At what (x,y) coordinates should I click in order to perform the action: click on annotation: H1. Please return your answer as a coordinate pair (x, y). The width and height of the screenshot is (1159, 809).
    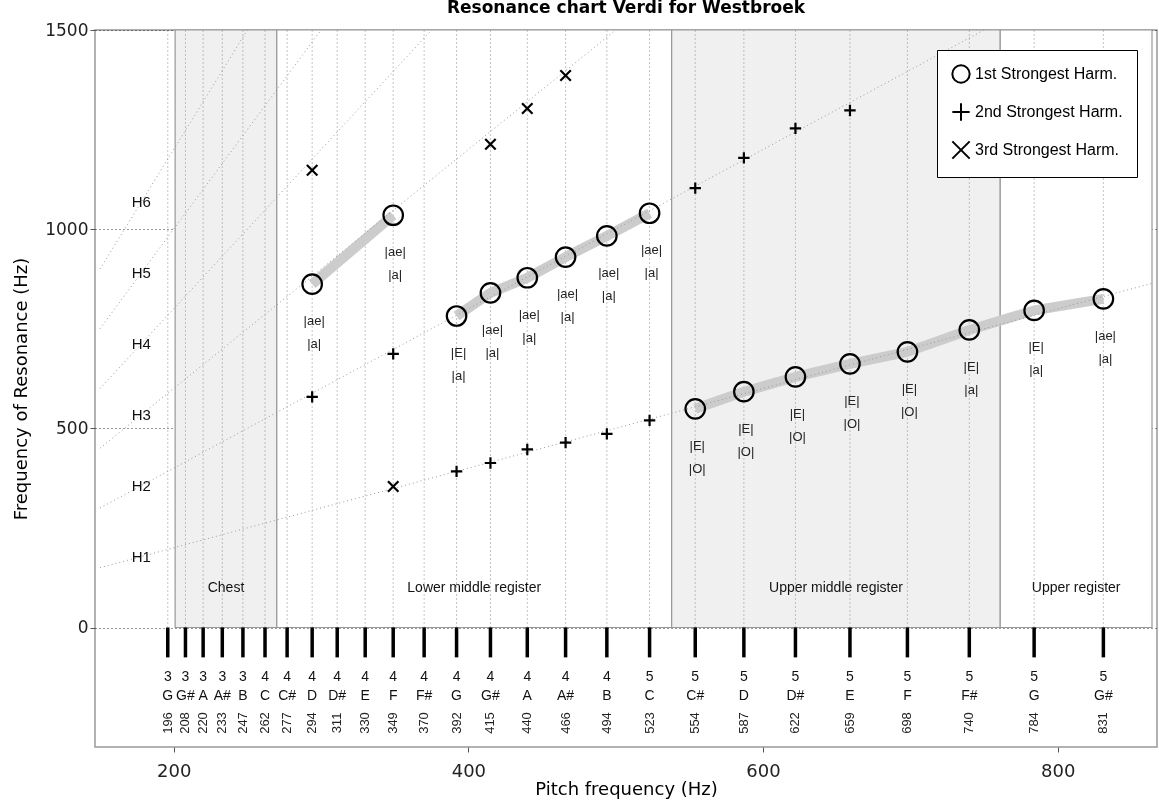
    Looking at the image, I should click on (141, 556).